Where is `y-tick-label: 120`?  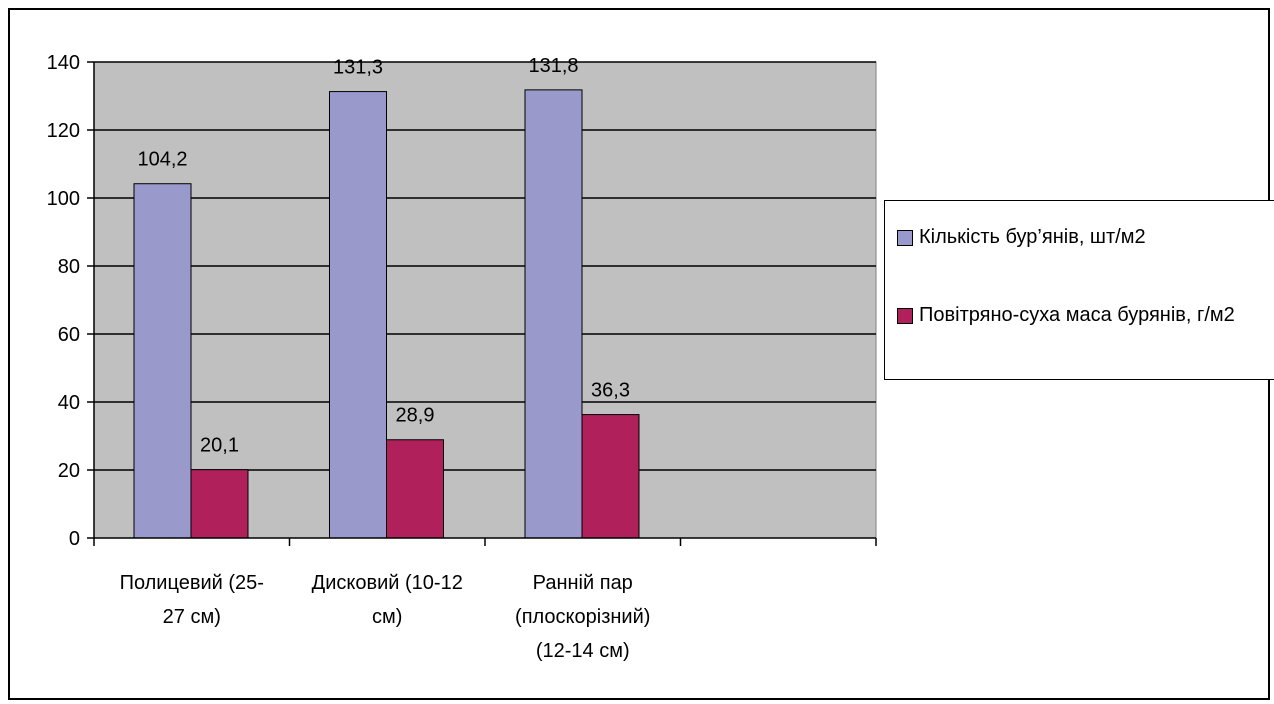 y-tick-label: 120 is located at coordinates (63, 131).